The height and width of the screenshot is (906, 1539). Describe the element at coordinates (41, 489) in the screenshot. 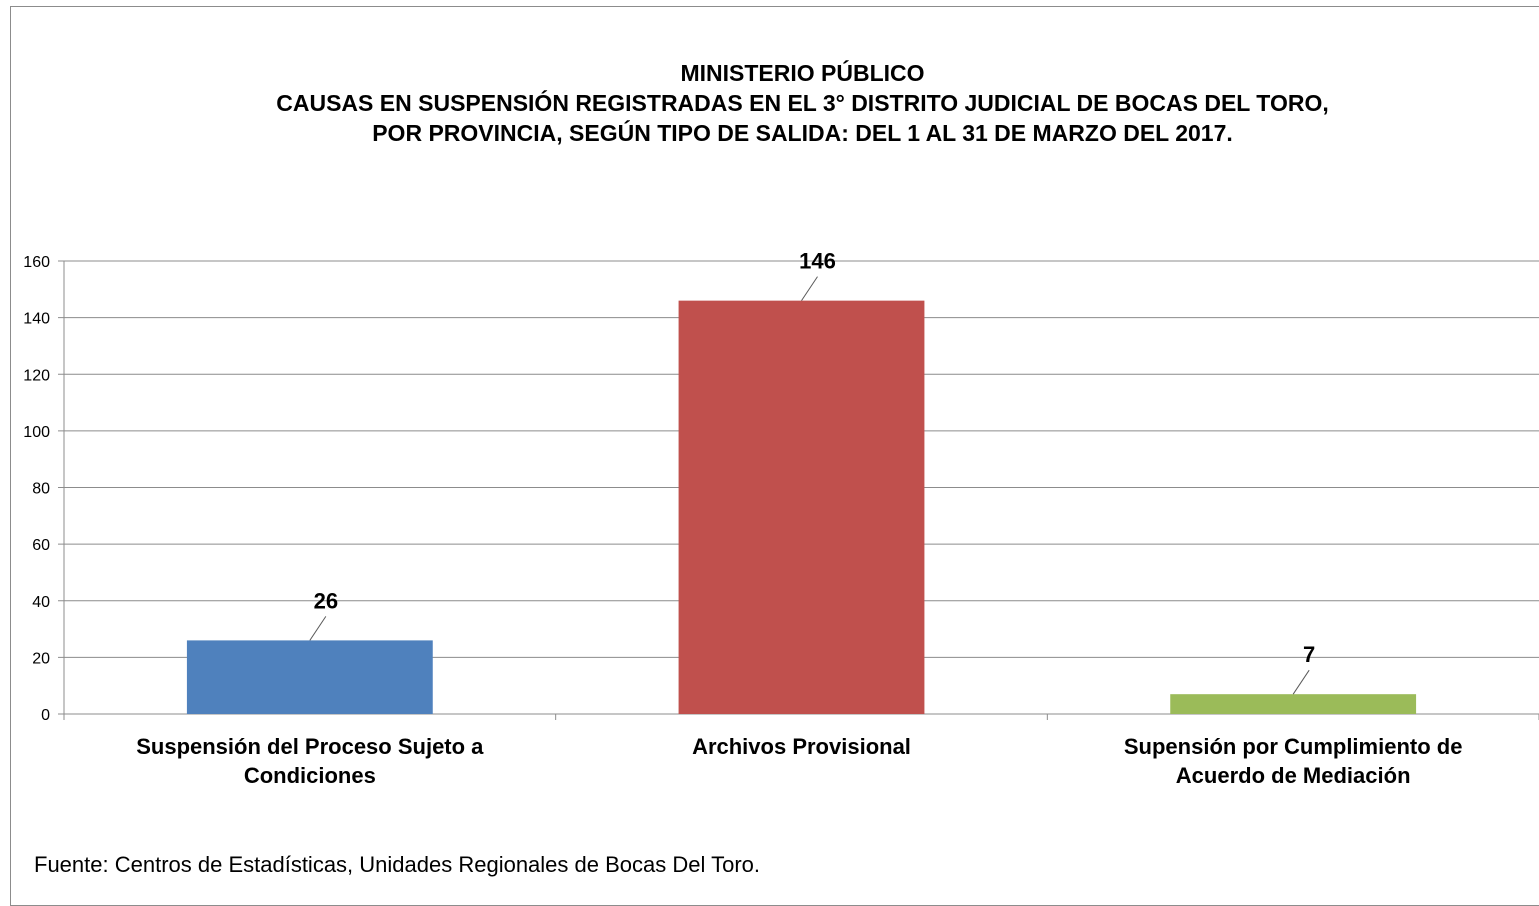

I see `y-tick-label: 80` at that location.